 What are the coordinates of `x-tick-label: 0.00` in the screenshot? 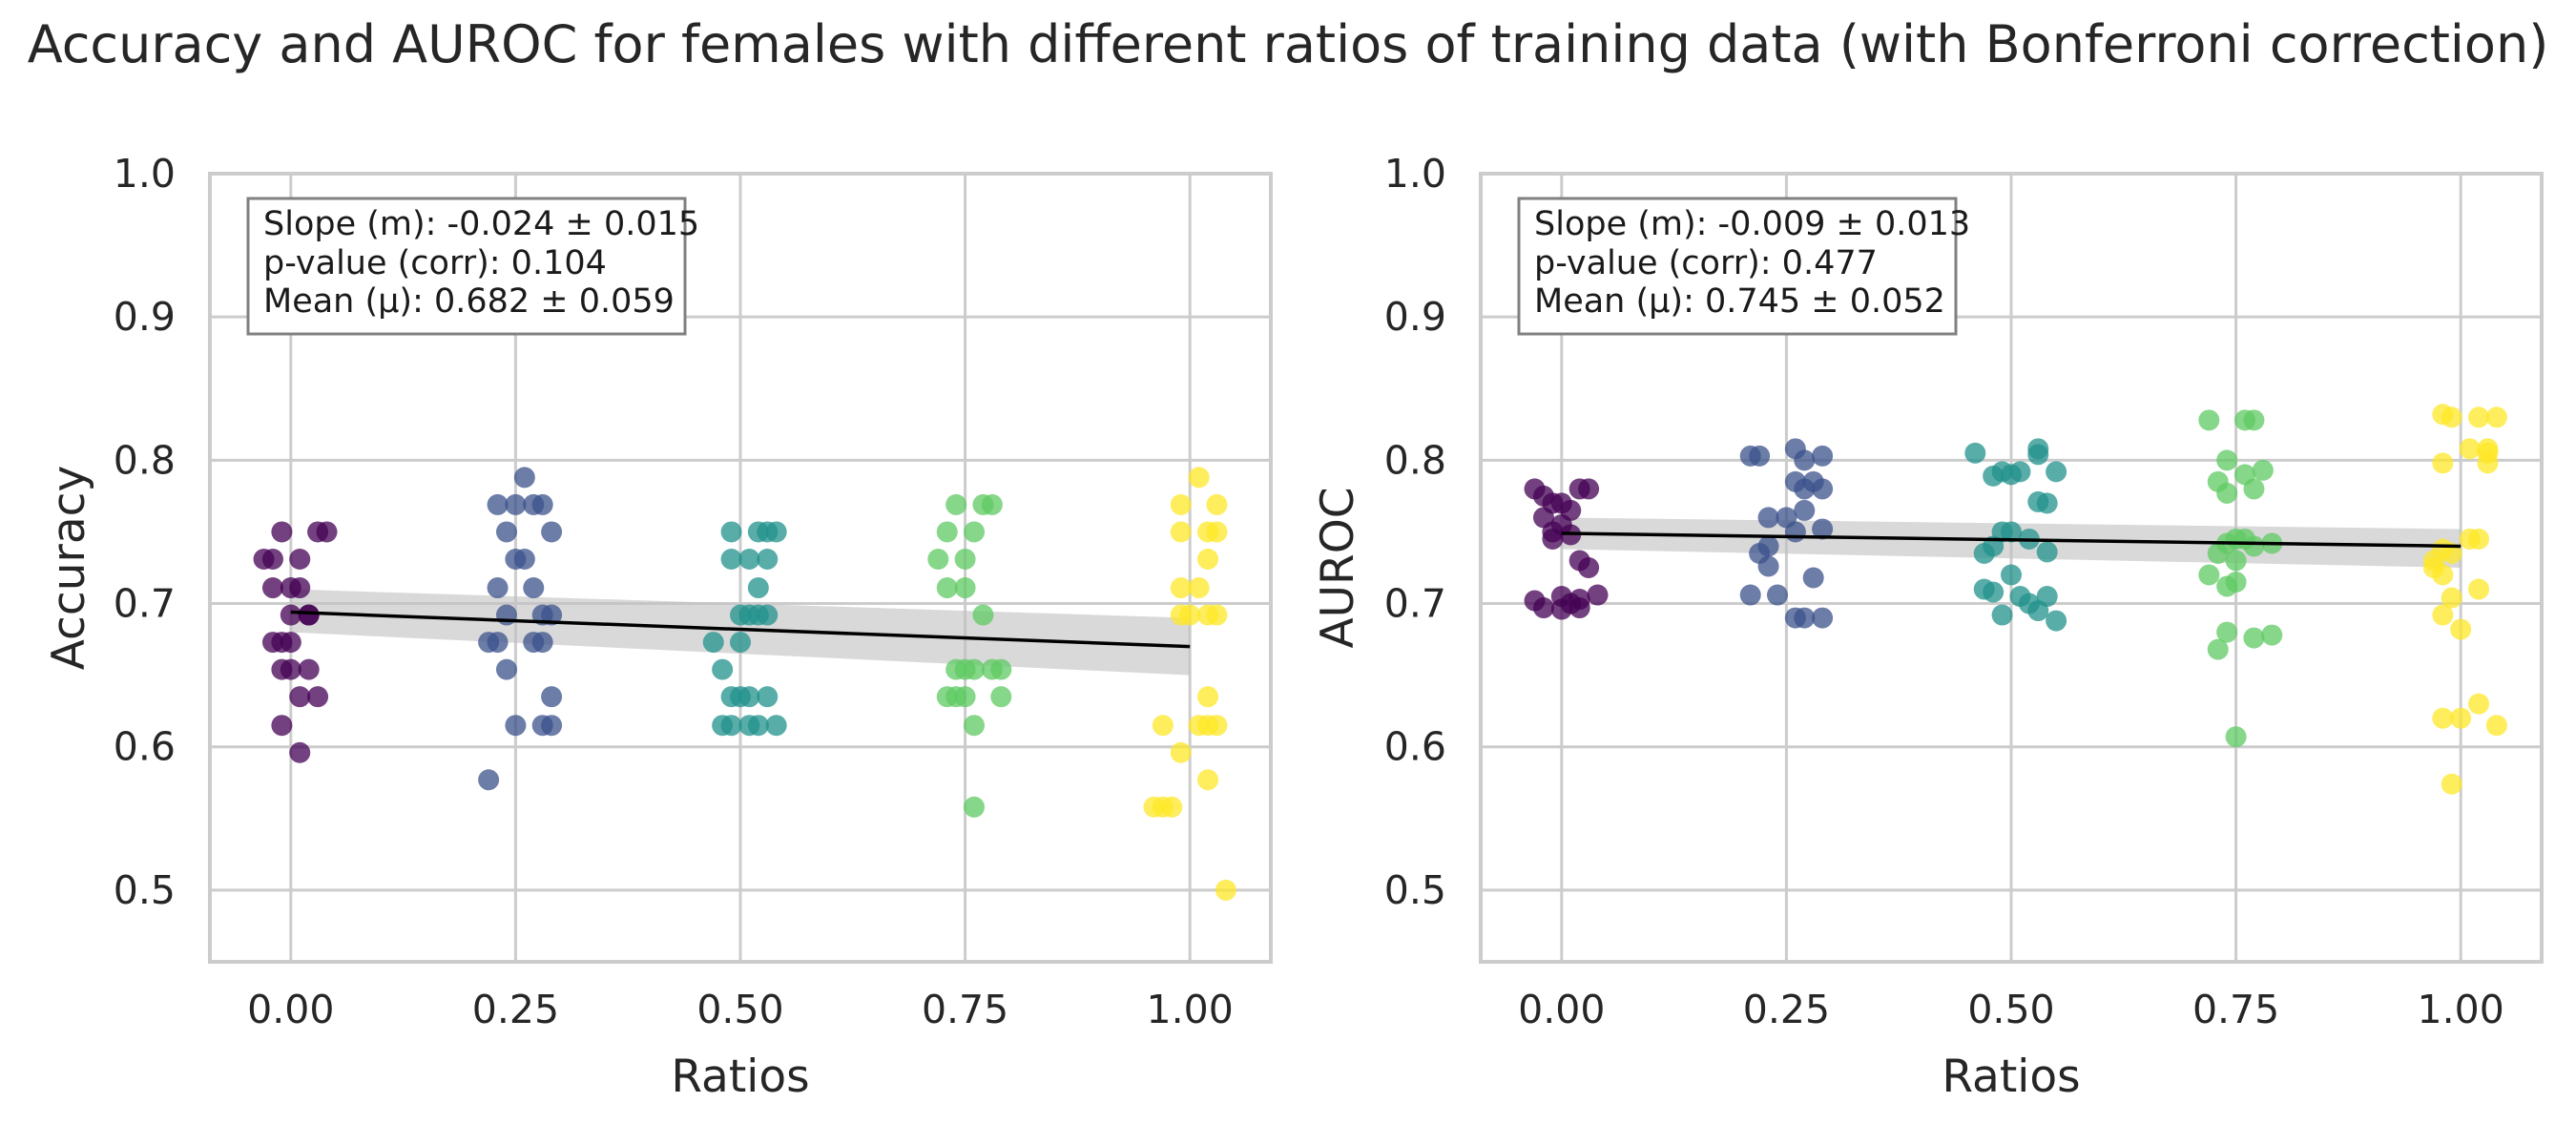 It's located at (1561, 1009).